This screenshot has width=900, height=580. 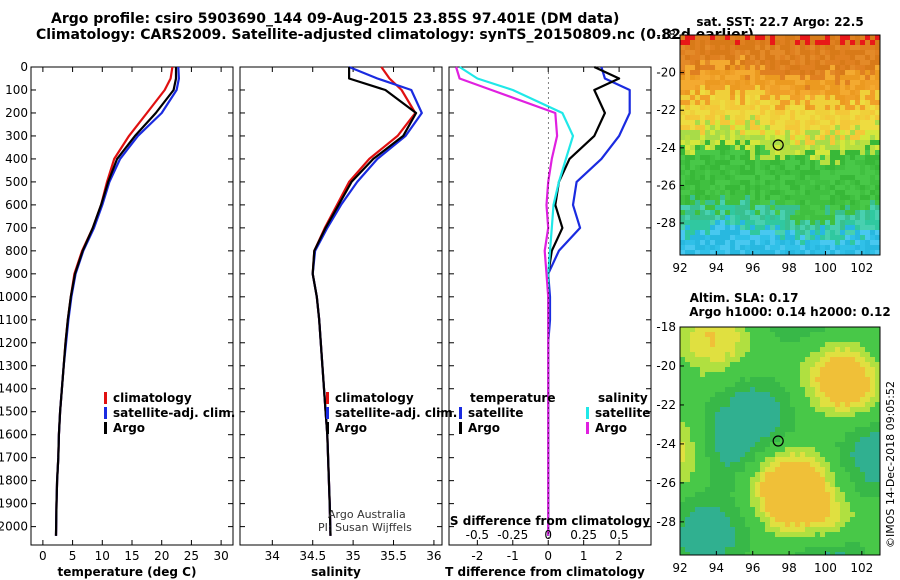 What do you see at coordinates (460, 413) in the screenshot?
I see `legend-swatch` at bounding box center [460, 413].